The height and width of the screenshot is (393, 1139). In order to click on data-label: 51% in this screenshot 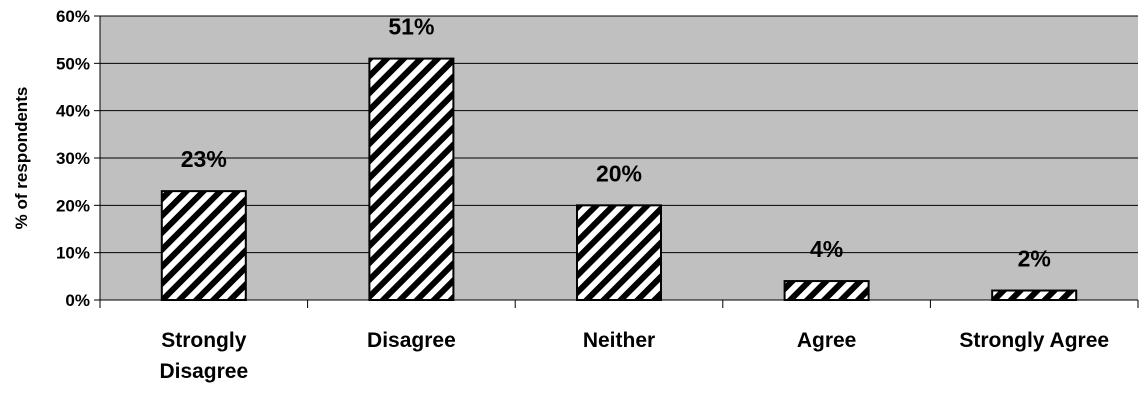, I will do `click(411, 27)`.